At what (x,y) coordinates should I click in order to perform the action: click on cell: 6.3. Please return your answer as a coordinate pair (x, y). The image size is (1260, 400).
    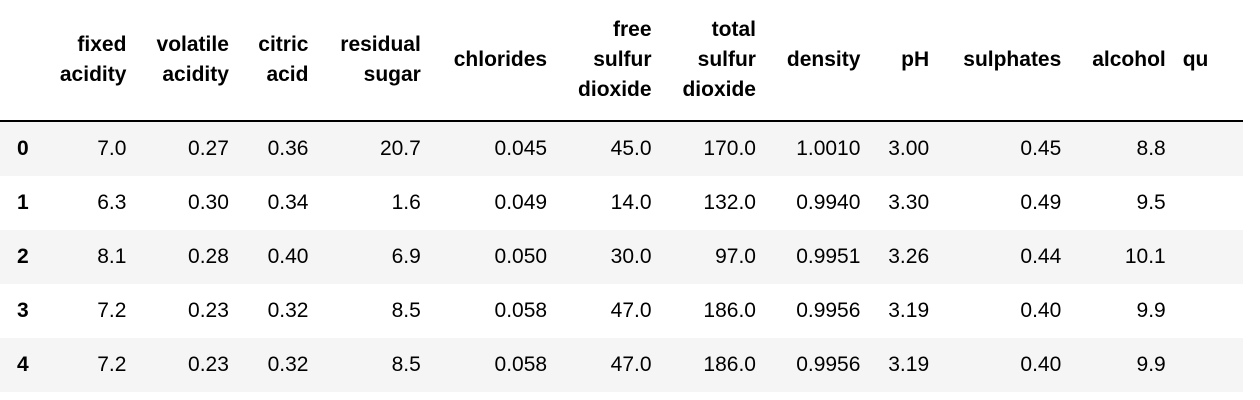
    Looking at the image, I should click on (112, 202).